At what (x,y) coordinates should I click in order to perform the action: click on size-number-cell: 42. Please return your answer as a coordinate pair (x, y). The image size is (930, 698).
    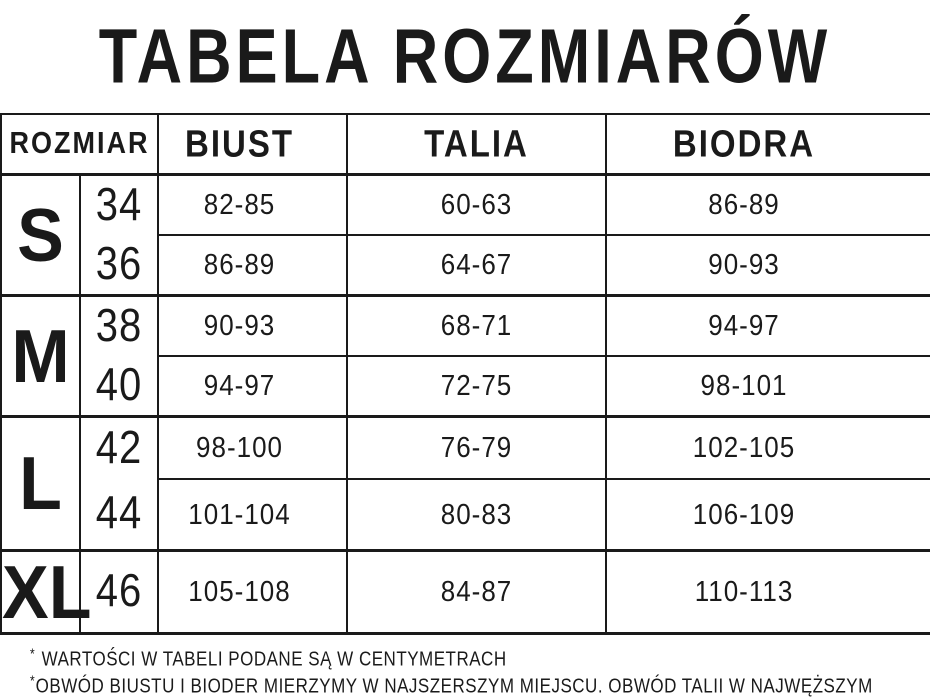
    Looking at the image, I should click on (120, 447).